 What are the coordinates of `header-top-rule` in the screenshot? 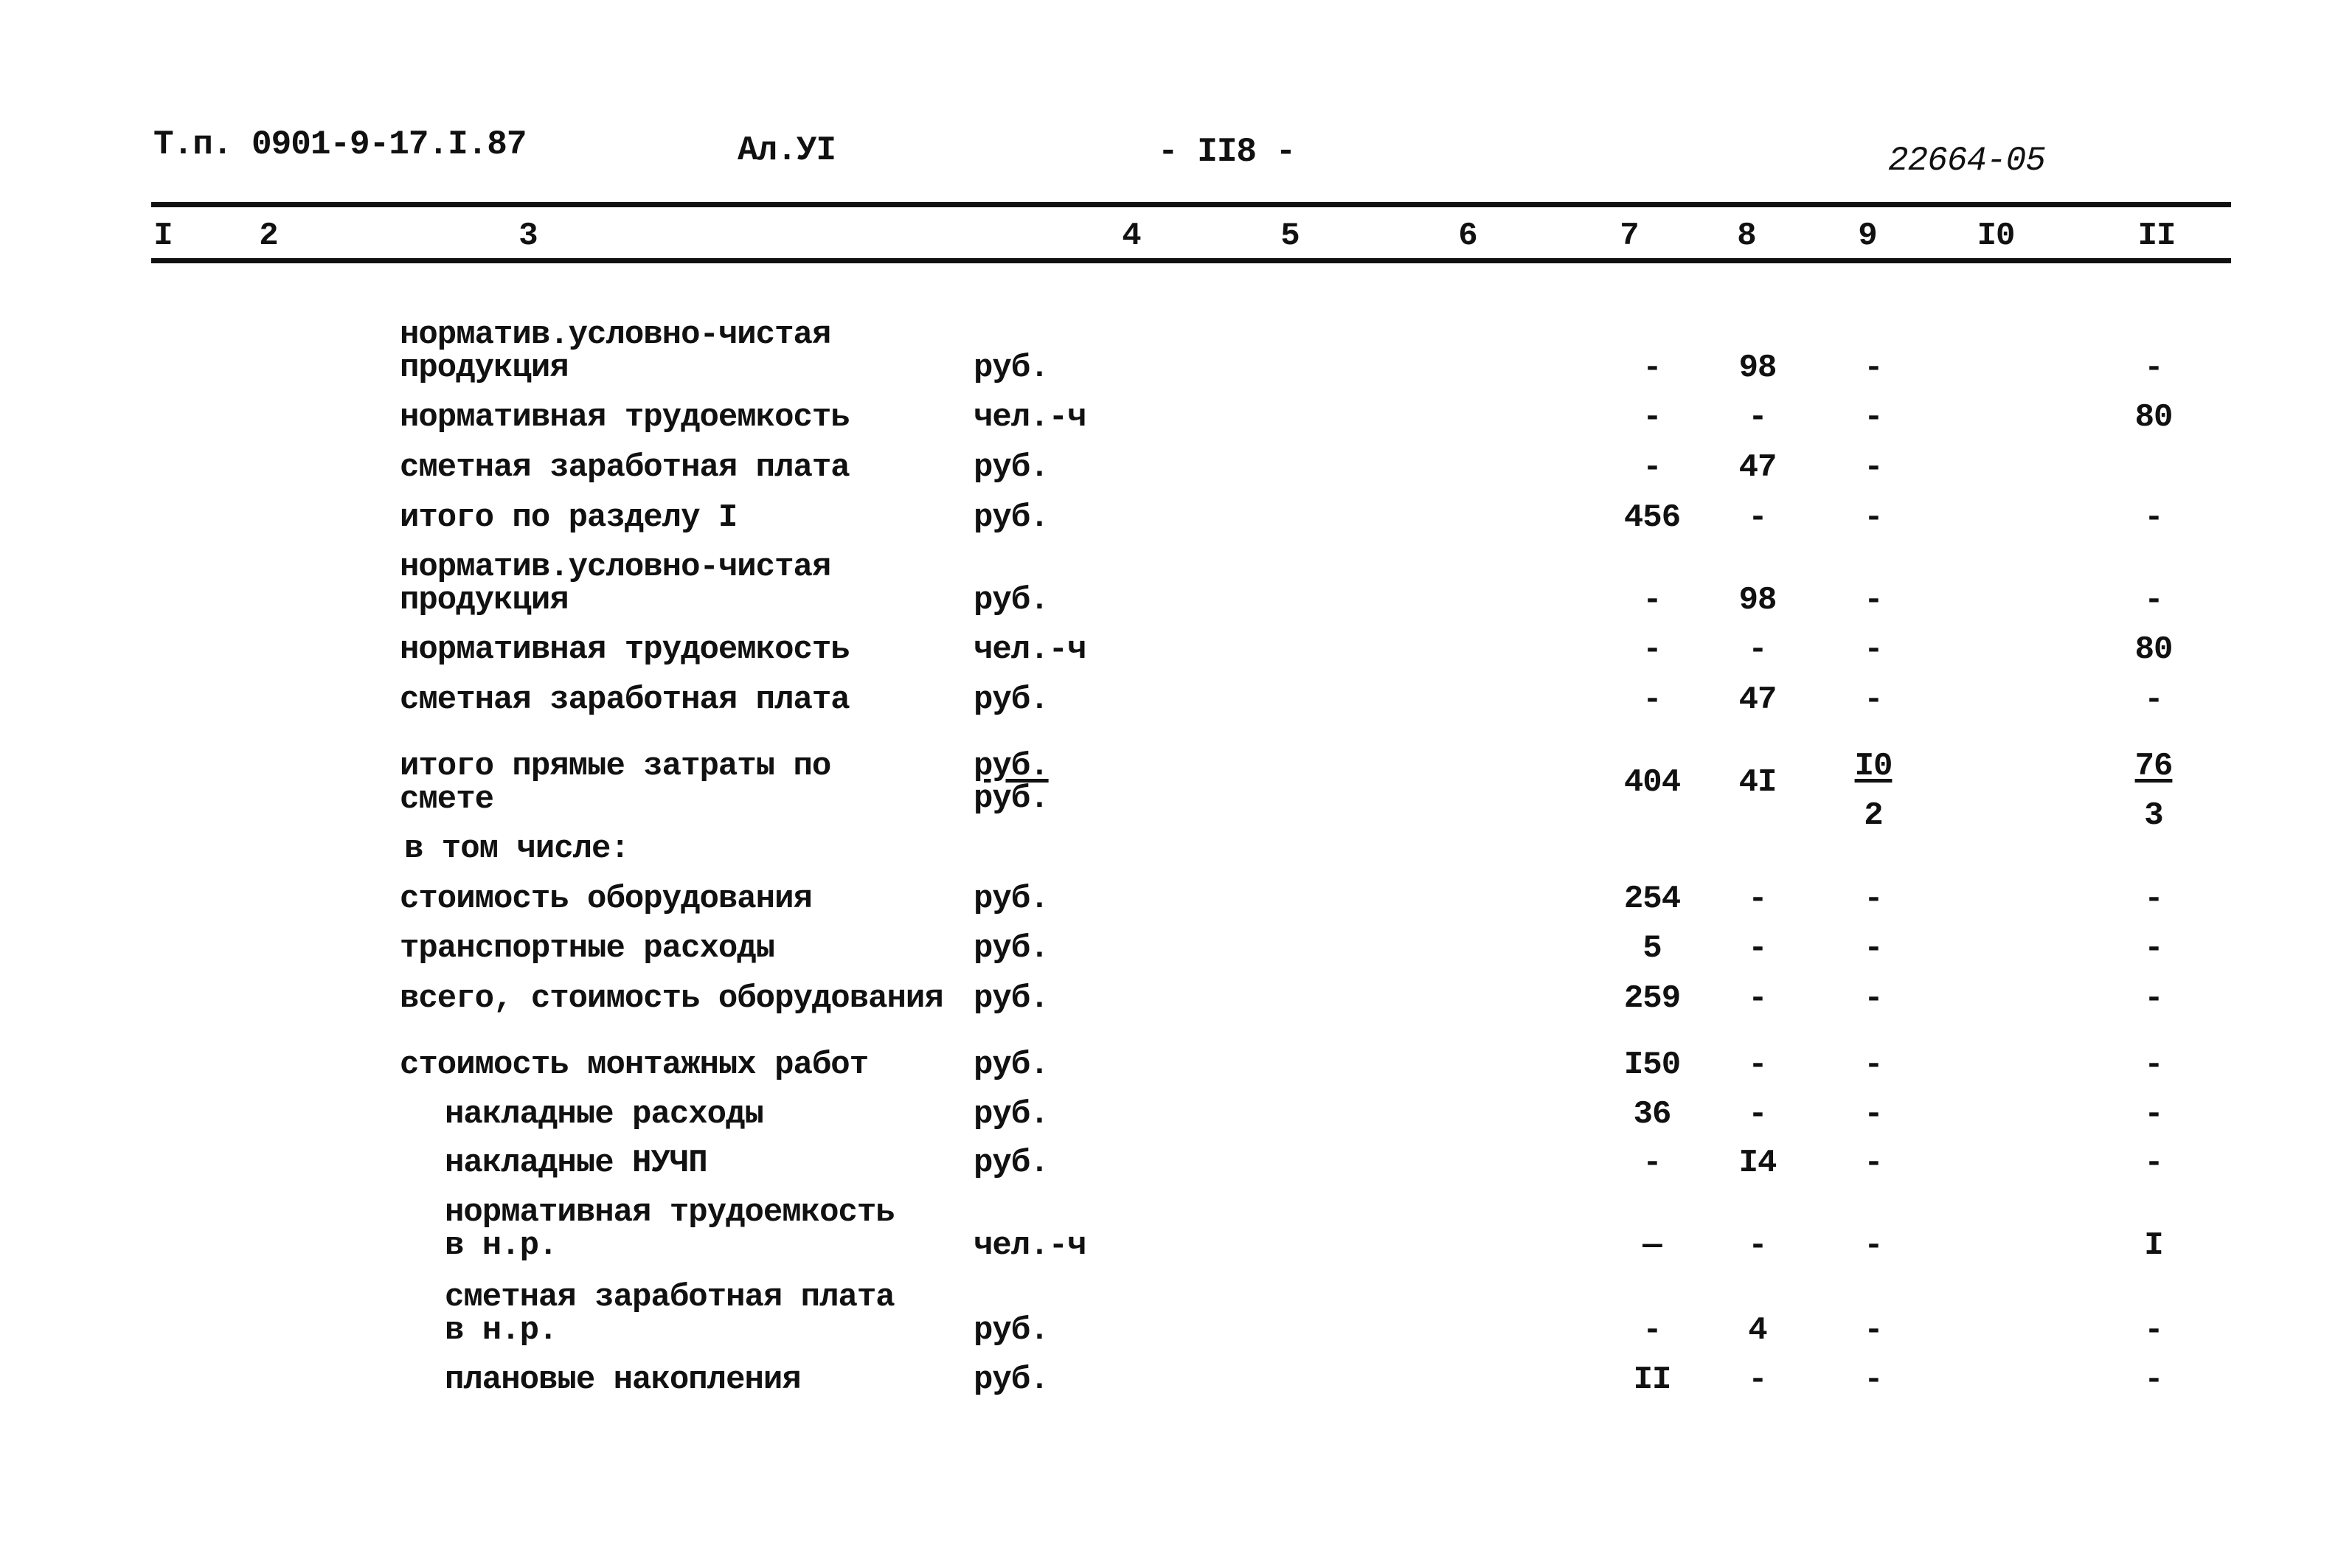 It's located at (1191, 204).